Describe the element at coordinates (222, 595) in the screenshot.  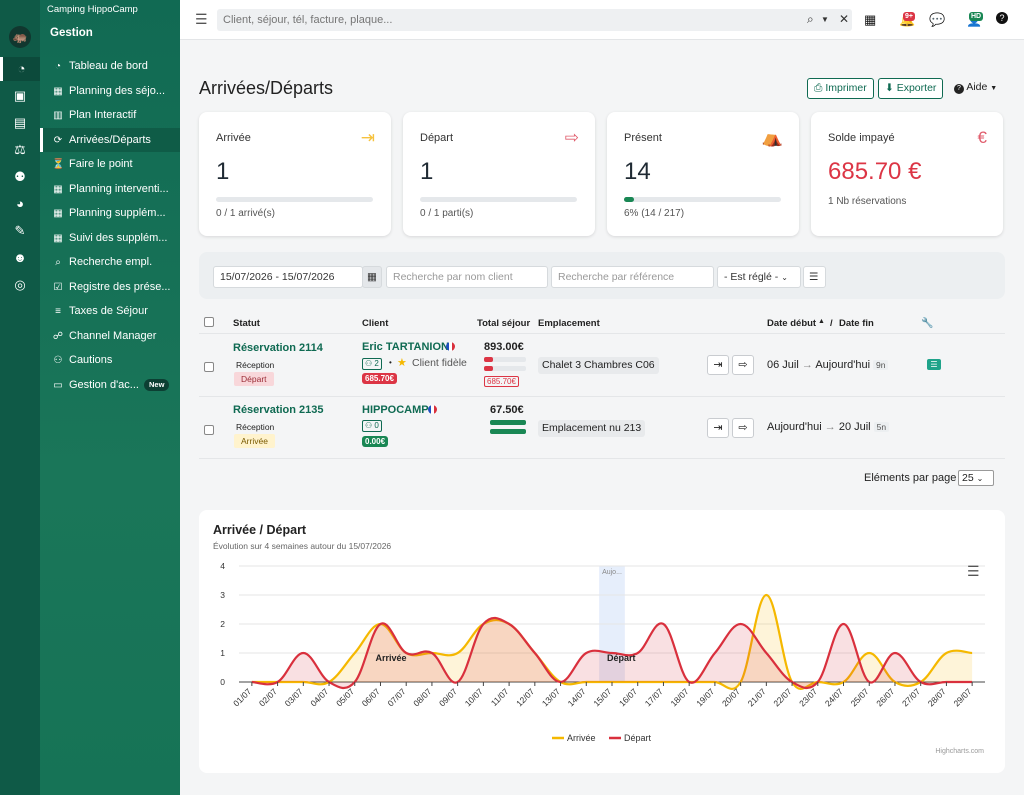
I see `y-tick-label: 3` at that location.